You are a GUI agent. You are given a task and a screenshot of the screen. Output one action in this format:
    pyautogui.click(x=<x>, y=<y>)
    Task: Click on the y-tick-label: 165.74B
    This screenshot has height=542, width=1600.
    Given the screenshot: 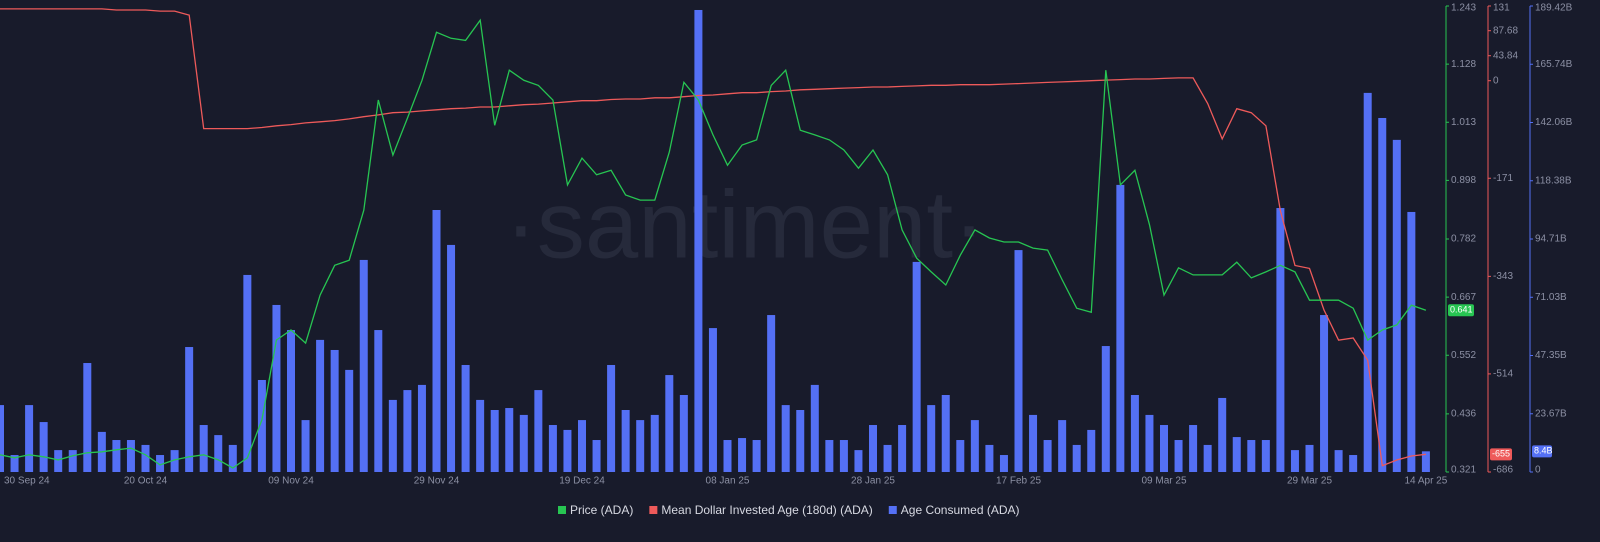 What is the action you would take?
    pyautogui.click(x=1554, y=64)
    